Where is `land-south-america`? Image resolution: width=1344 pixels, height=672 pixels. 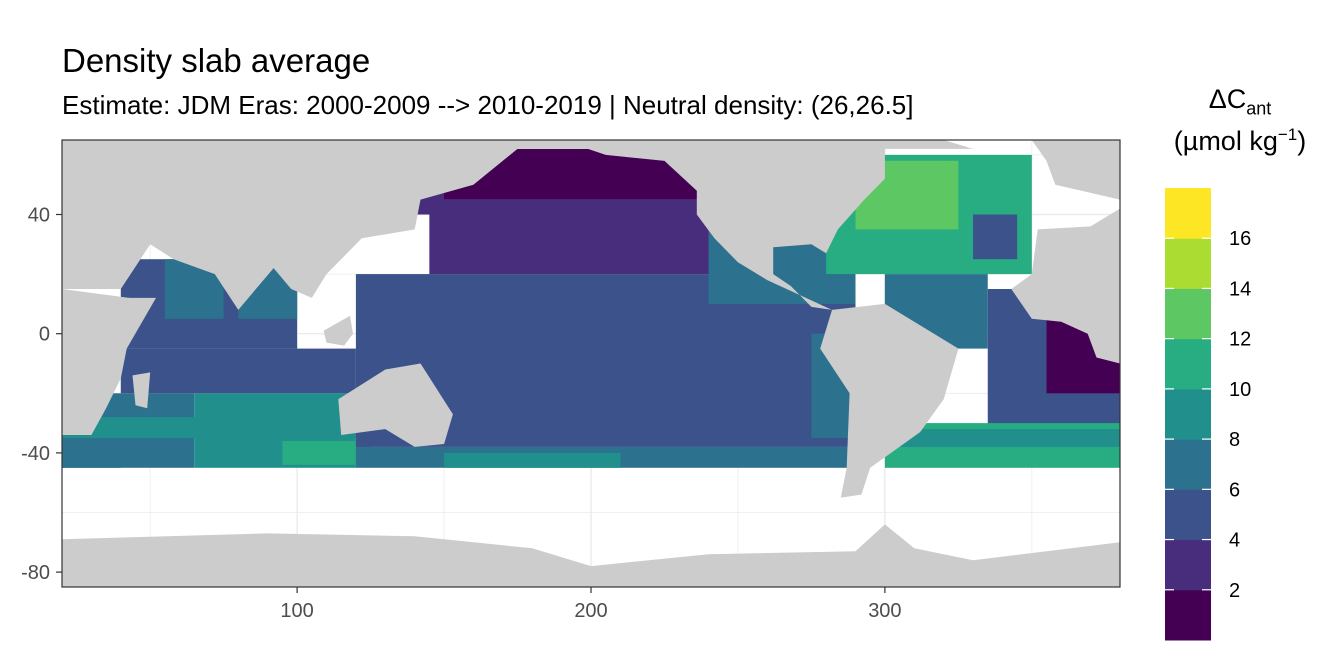
land-south-america is located at coordinates (889, 400).